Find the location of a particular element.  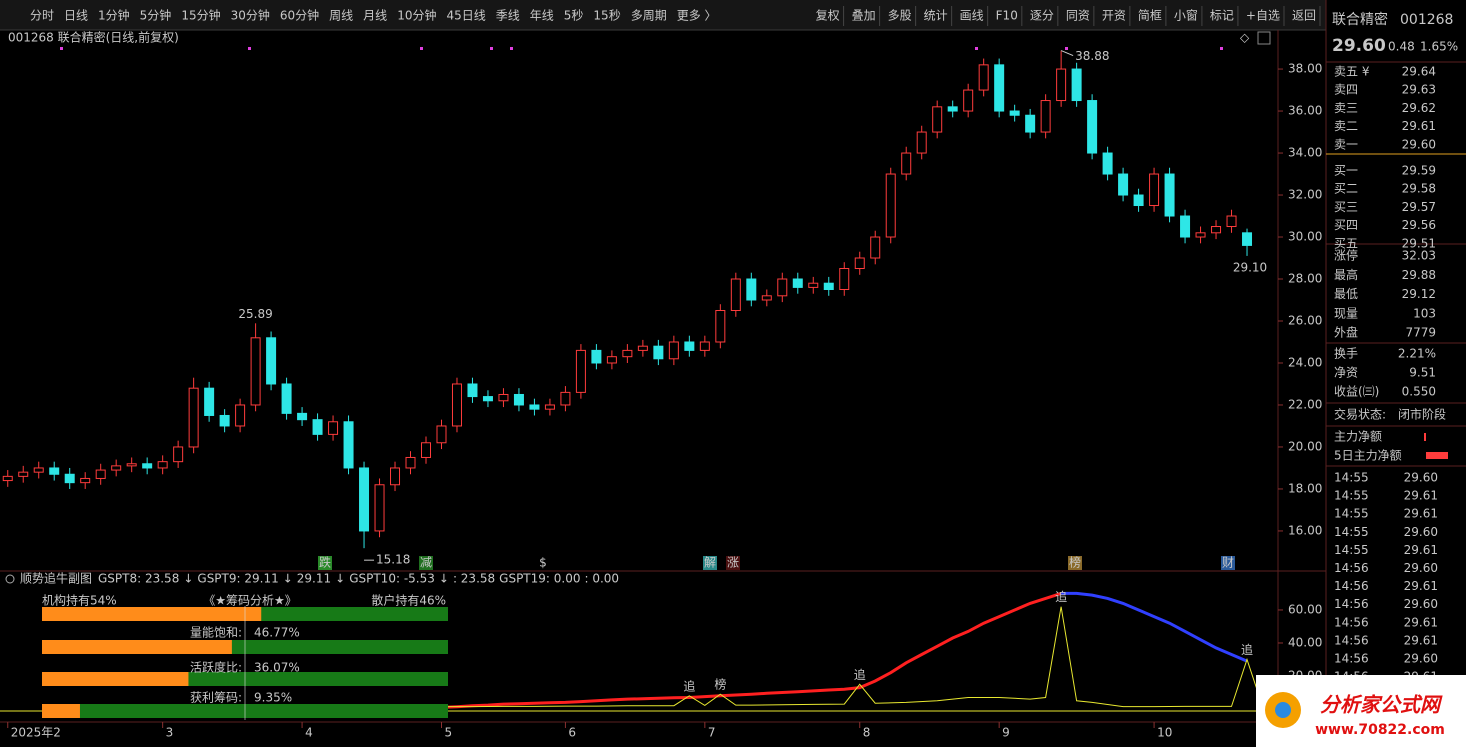

toolbar-button: 简框 is located at coordinates (1150, 16).